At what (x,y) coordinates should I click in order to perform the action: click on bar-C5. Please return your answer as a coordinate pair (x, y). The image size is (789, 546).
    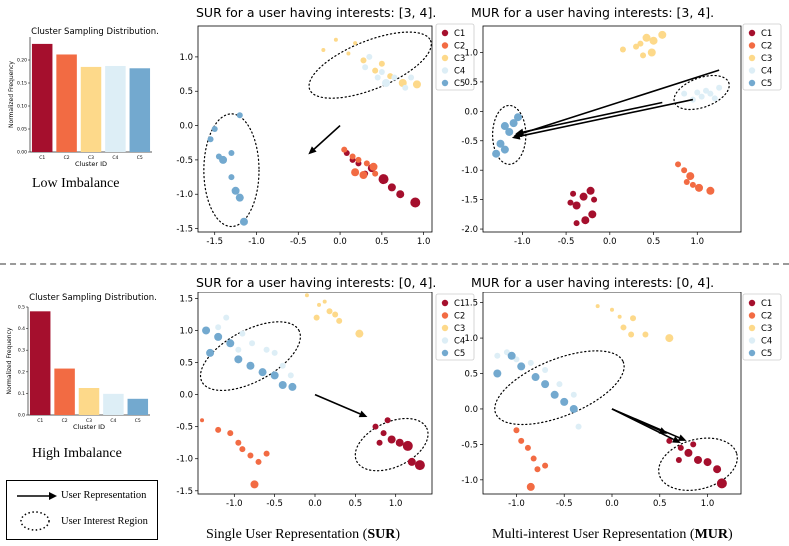
    Looking at the image, I should click on (138, 406).